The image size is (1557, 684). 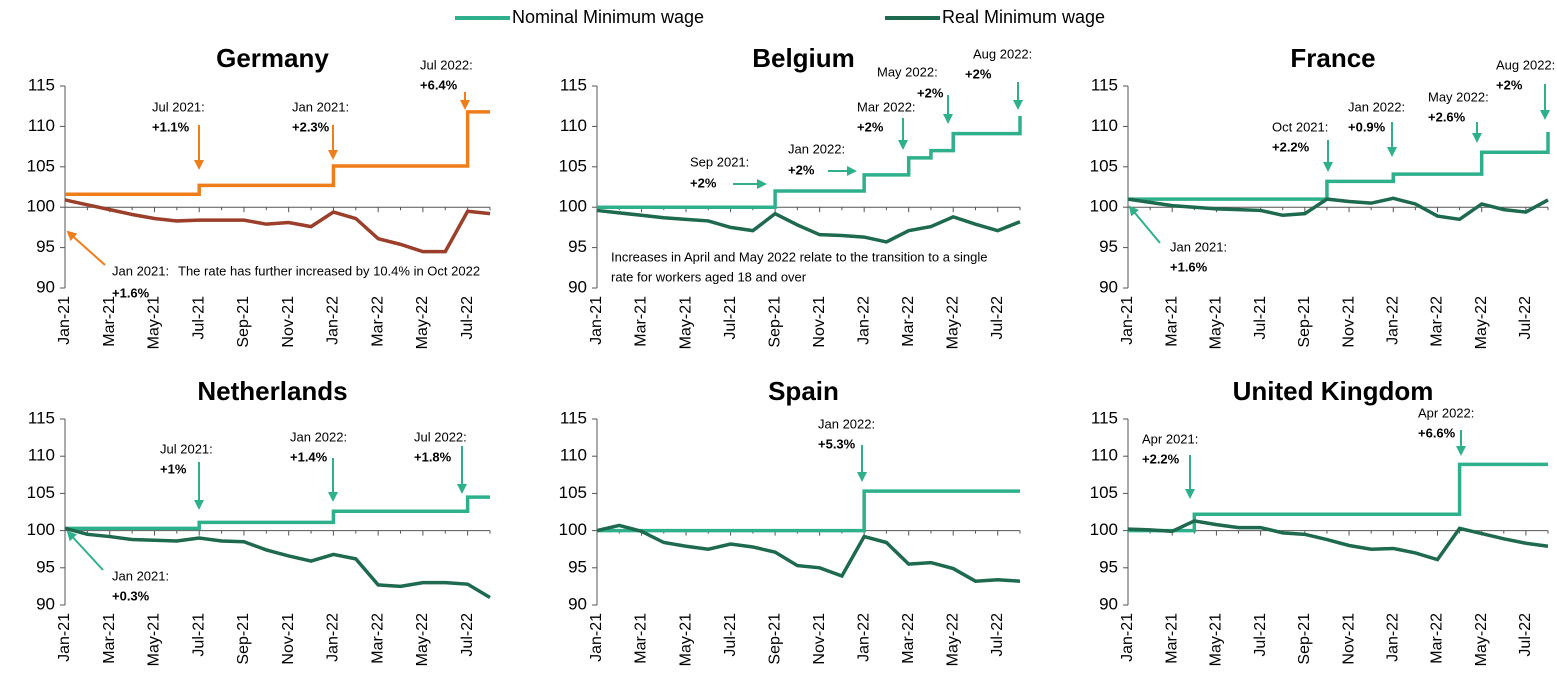 What do you see at coordinates (173, 468) in the screenshot?
I see `annotation-change: +1%` at bounding box center [173, 468].